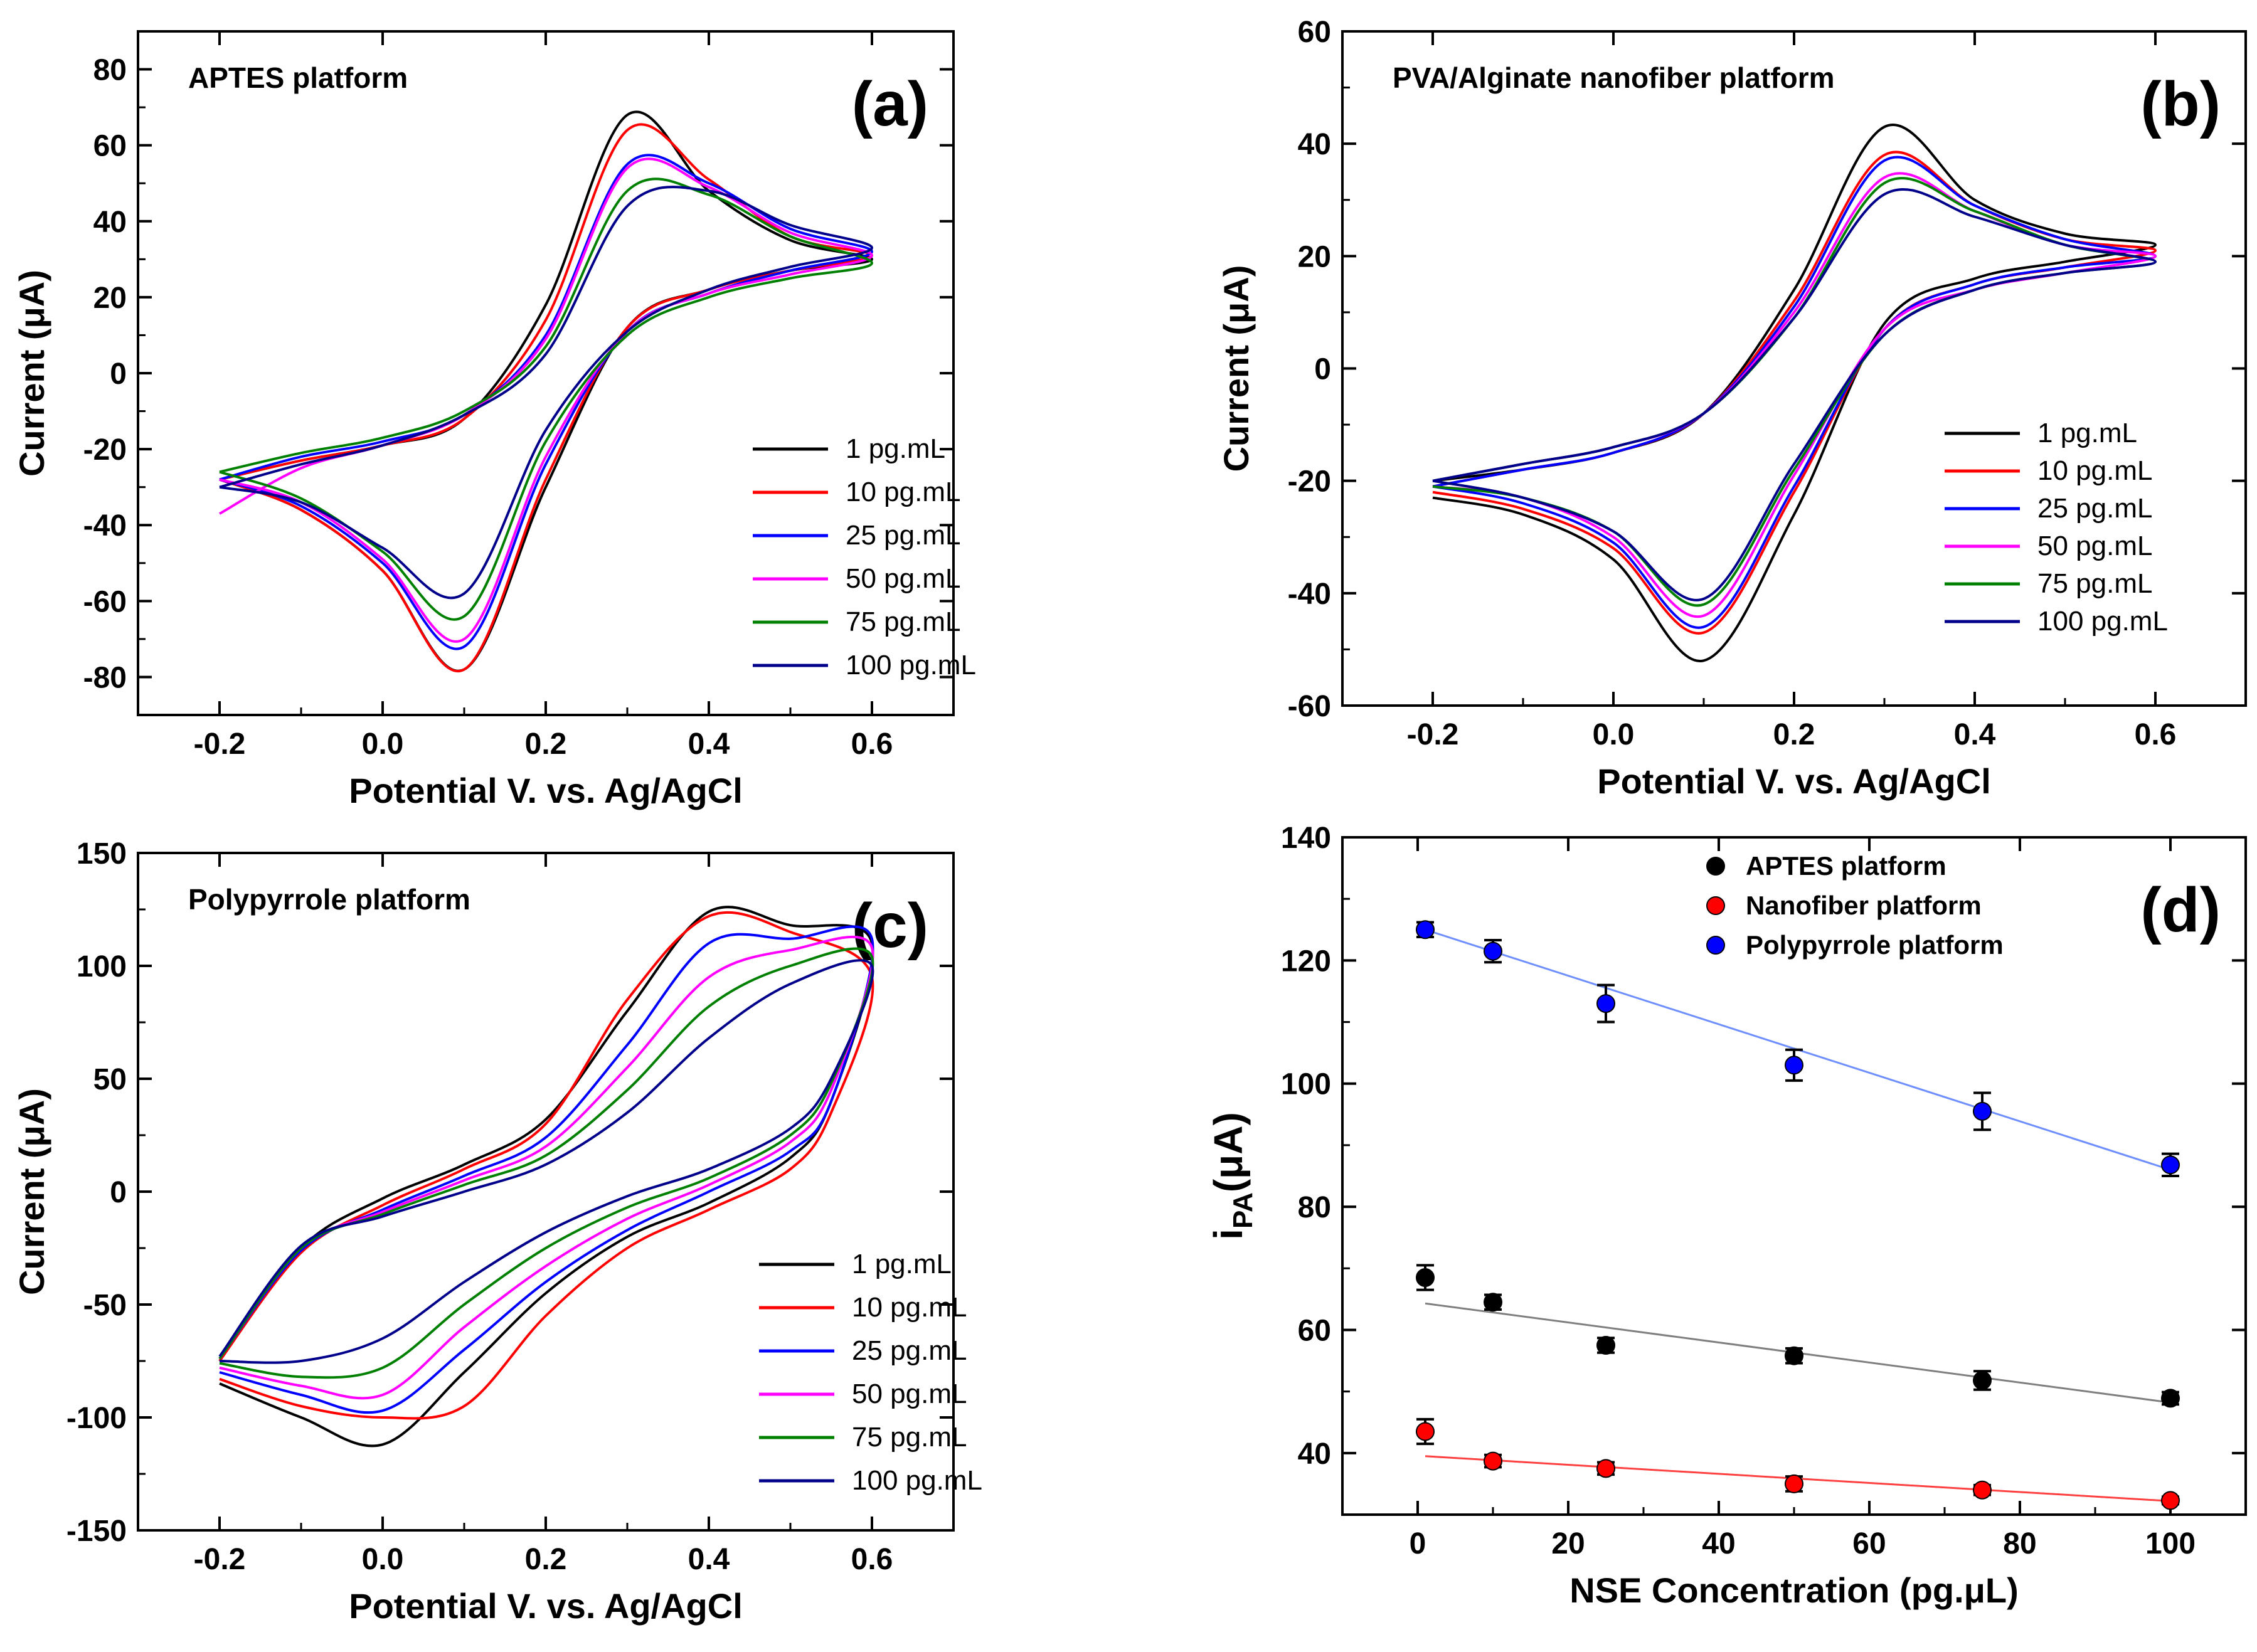 The width and height of the screenshot is (2257, 1652). I want to click on series-line-1-pg-ml, so click(546, 391).